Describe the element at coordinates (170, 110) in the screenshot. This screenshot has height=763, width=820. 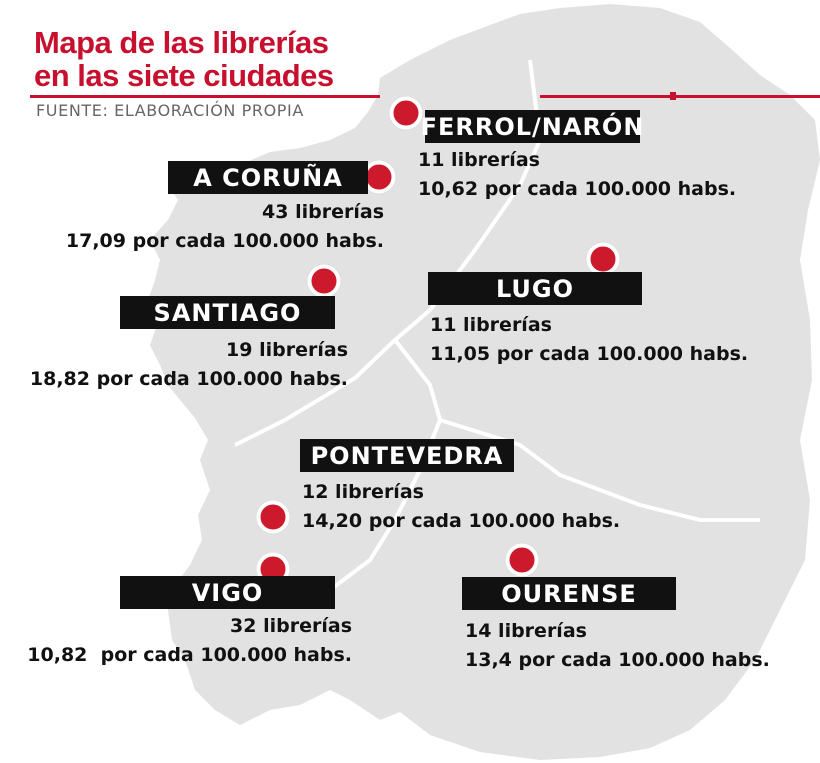
I see `source-note: FUENTE: ELABORACIÓN PROPIA` at that location.